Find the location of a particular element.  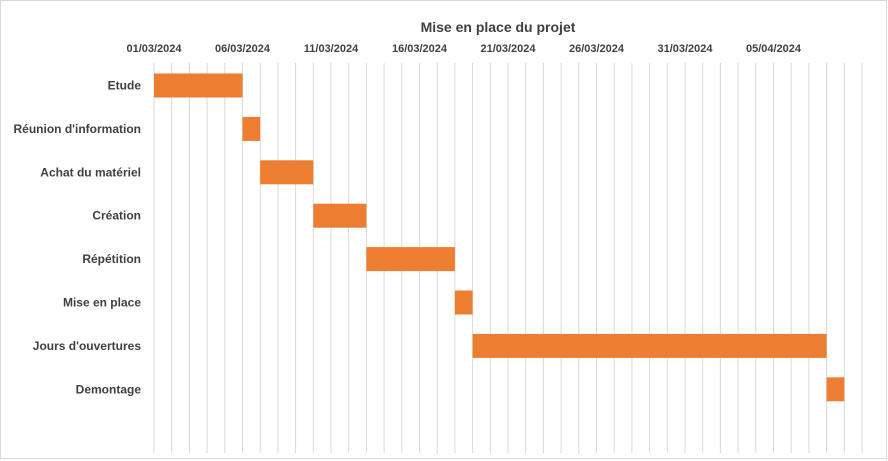

x-tick-label: 01/03/2024 is located at coordinates (154, 49).